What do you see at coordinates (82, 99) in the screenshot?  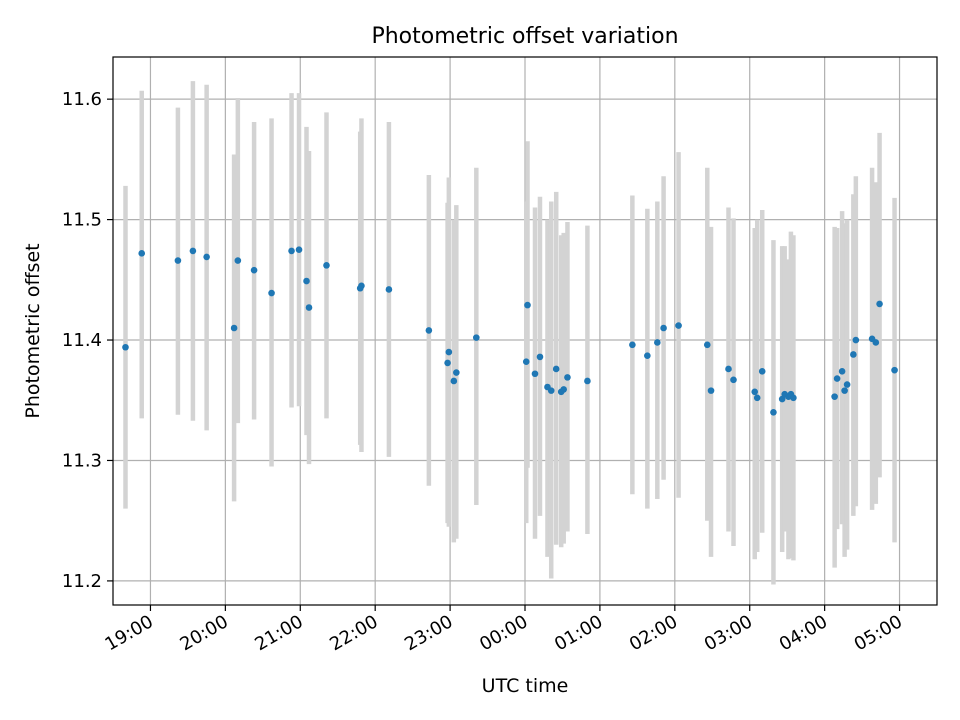 I see `y-tick-label: 11.6` at bounding box center [82, 99].